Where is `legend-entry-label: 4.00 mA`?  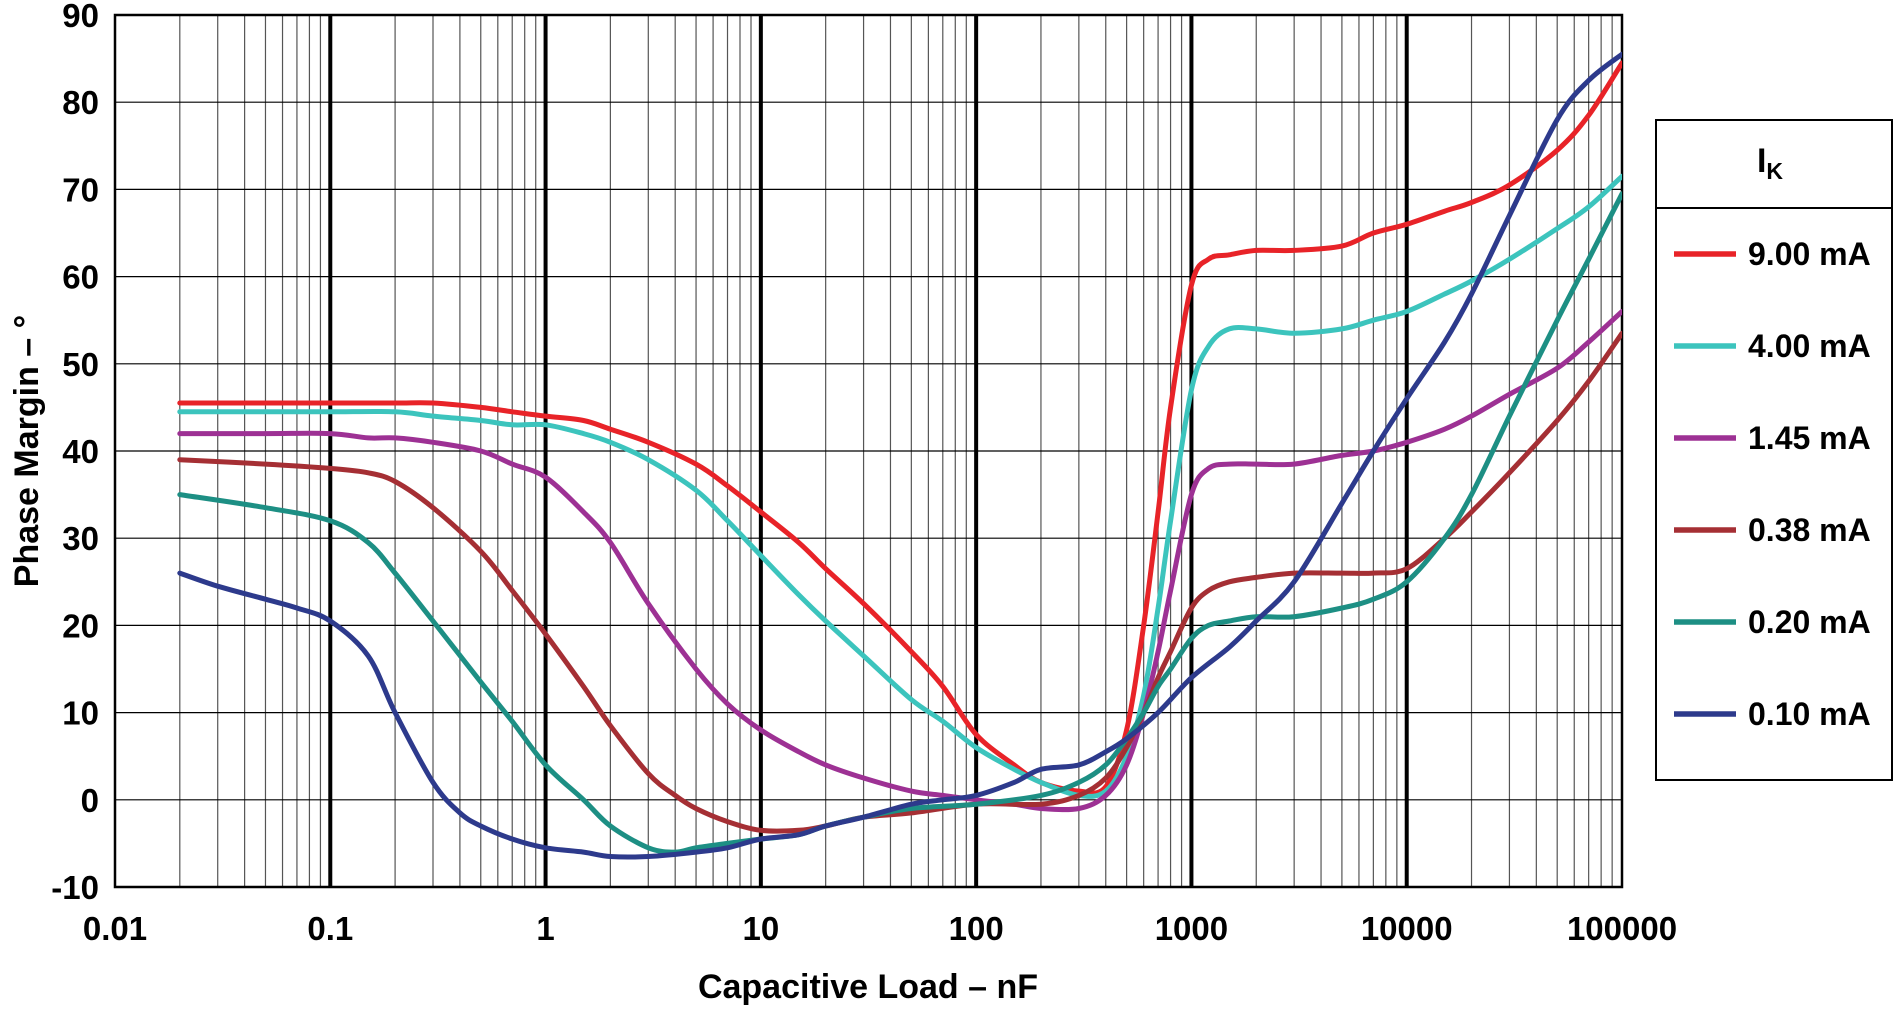
legend-entry-label: 4.00 mA is located at coordinates (1809, 346).